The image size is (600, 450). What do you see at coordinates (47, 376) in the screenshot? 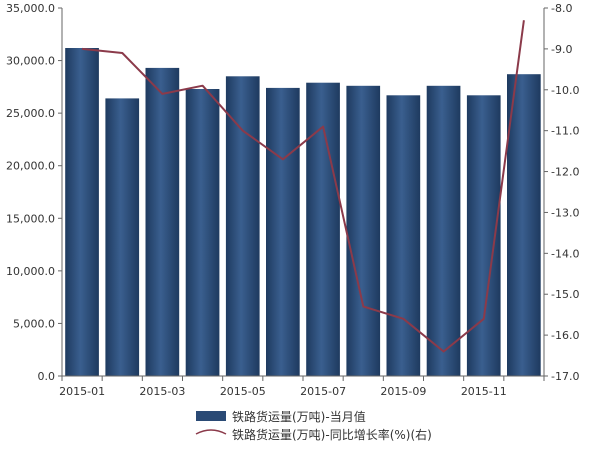
I see `left-tick-label: 0.0` at bounding box center [47, 376].